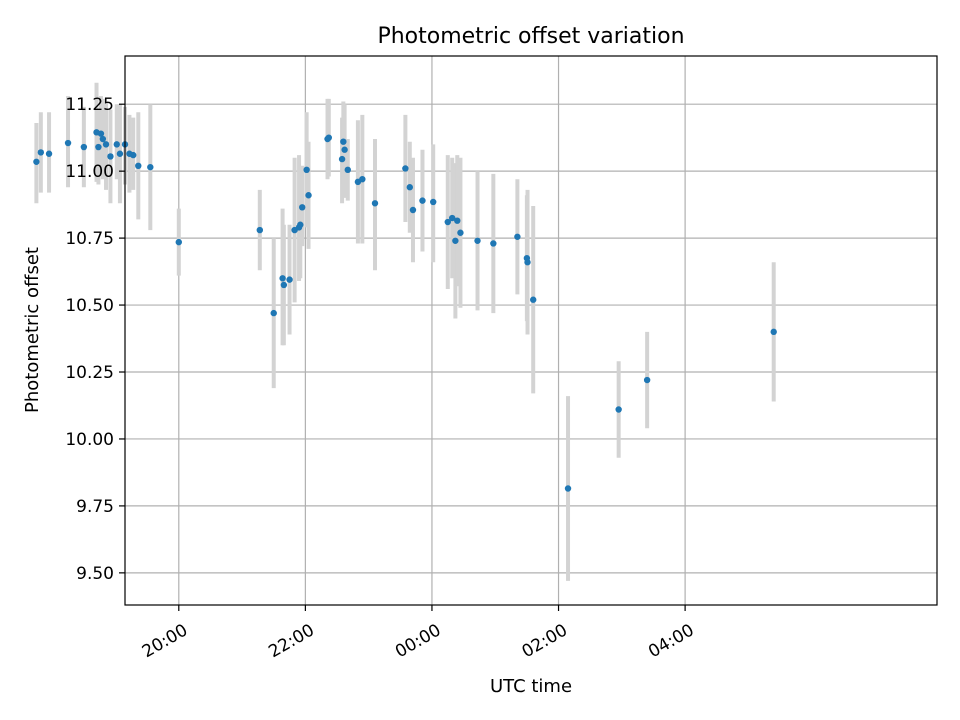 The width and height of the screenshot is (960, 720). I want to click on y-tick-label: 10.50, so click(89, 306).